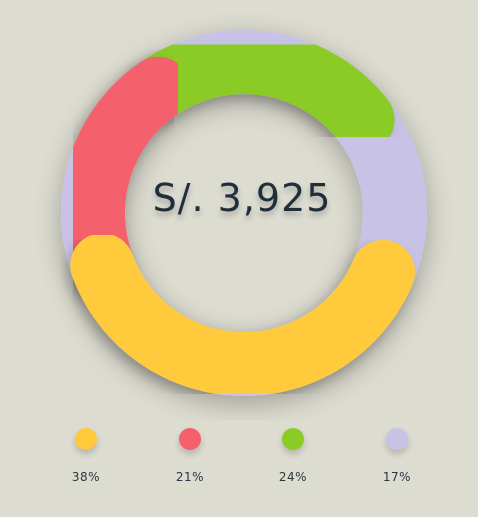 The image size is (478, 517). What do you see at coordinates (397, 477) in the screenshot?
I see `legend-percentage: 17%` at bounding box center [397, 477].